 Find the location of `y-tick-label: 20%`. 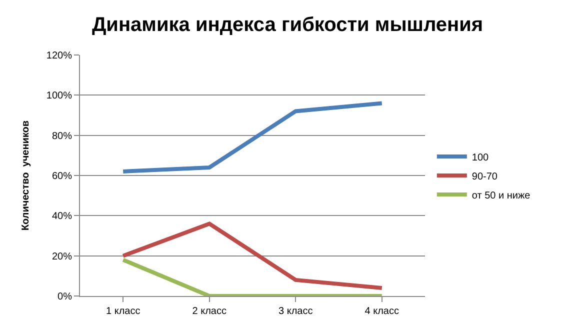

y-tick-label: 20% is located at coordinates (62, 256).